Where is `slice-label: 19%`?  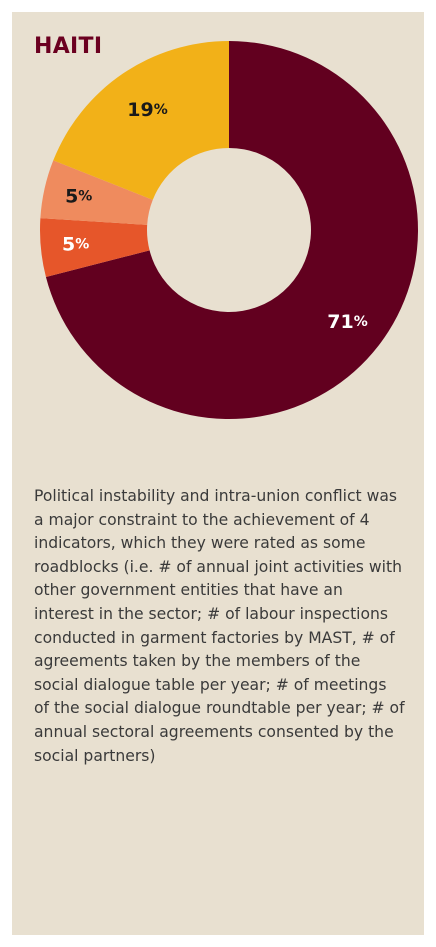
slice-label: 19% is located at coordinates (147, 110).